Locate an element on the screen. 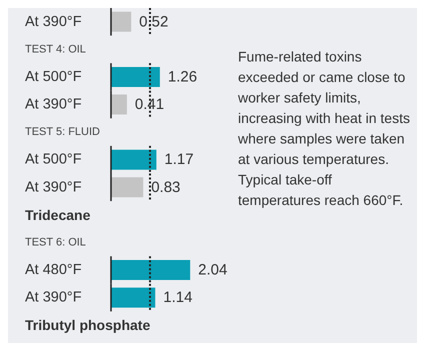  data-label: 0.83 is located at coordinates (165, 187).